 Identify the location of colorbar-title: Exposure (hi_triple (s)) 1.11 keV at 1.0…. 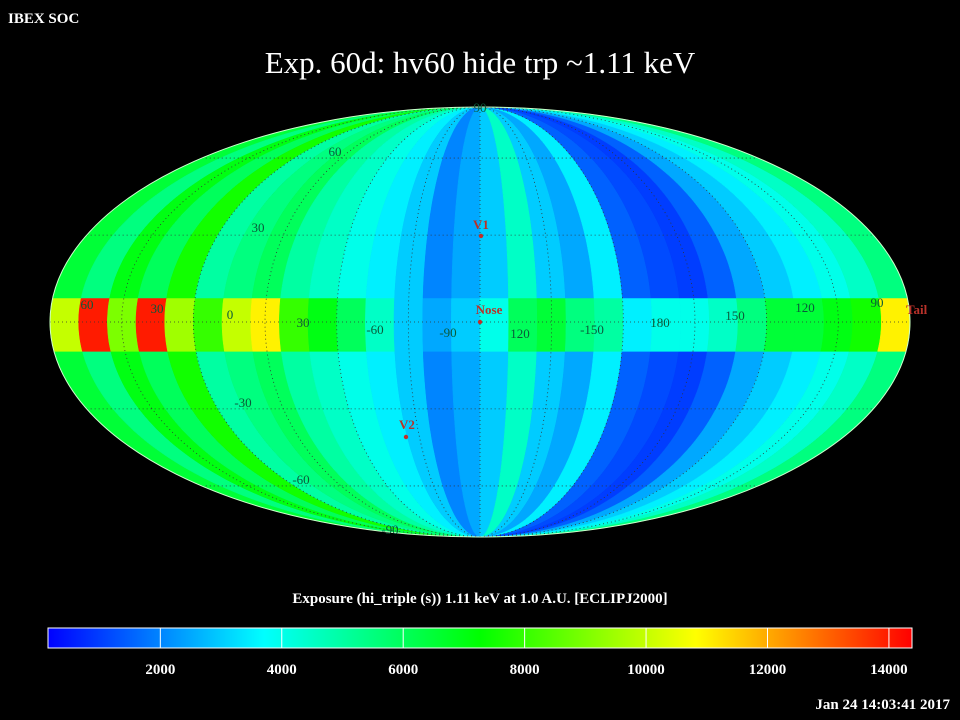
(479, 599).